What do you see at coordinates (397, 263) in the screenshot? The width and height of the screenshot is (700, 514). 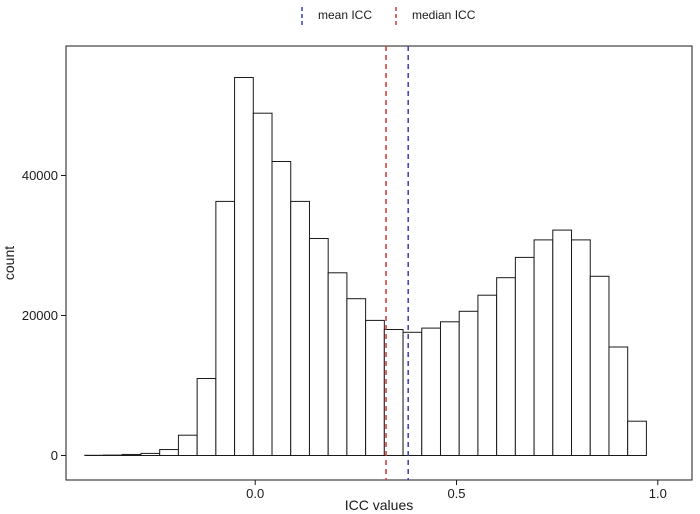 I see `reference-lines` at bounding box center [397, 263].